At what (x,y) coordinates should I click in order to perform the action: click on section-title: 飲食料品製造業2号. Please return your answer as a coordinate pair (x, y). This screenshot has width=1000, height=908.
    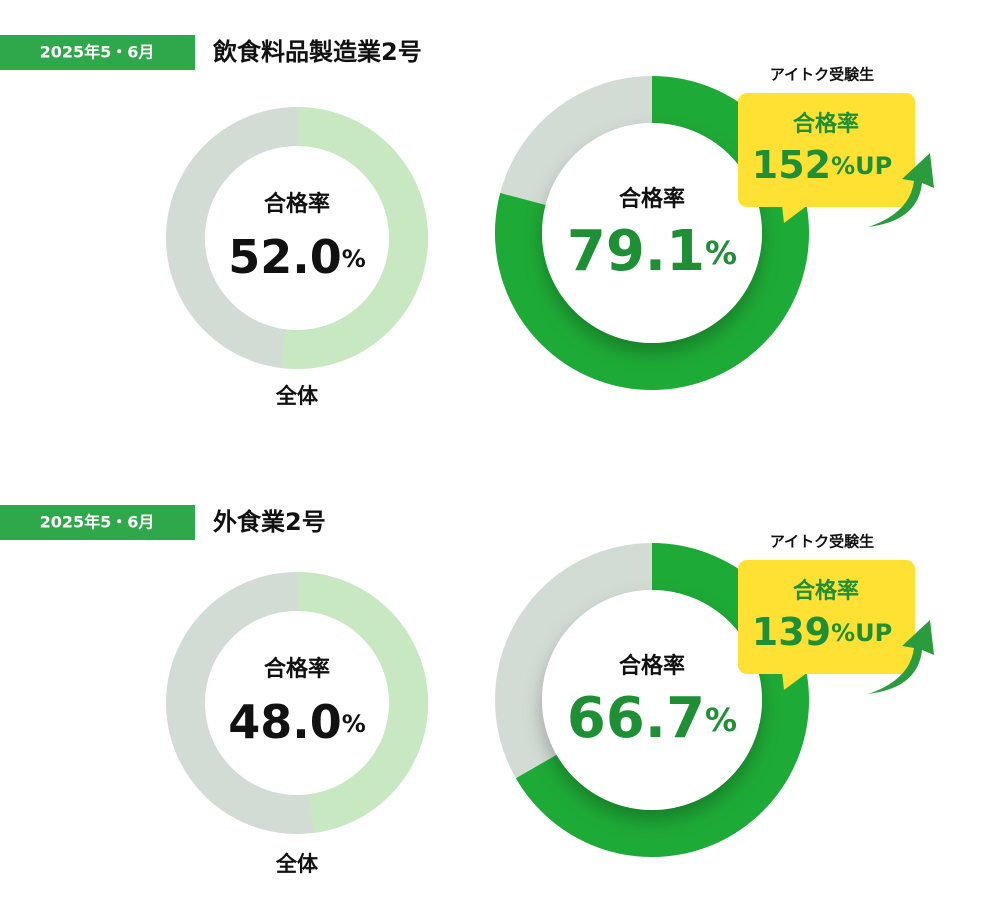
    Looking at the image, I should click on (317, 52).